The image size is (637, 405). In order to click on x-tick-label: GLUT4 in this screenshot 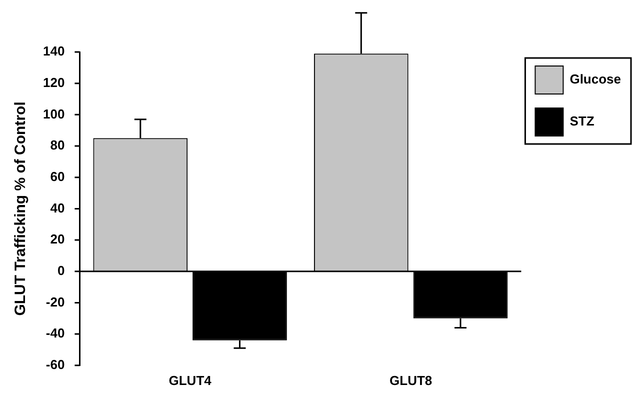, I will do `click(190, 380)`.